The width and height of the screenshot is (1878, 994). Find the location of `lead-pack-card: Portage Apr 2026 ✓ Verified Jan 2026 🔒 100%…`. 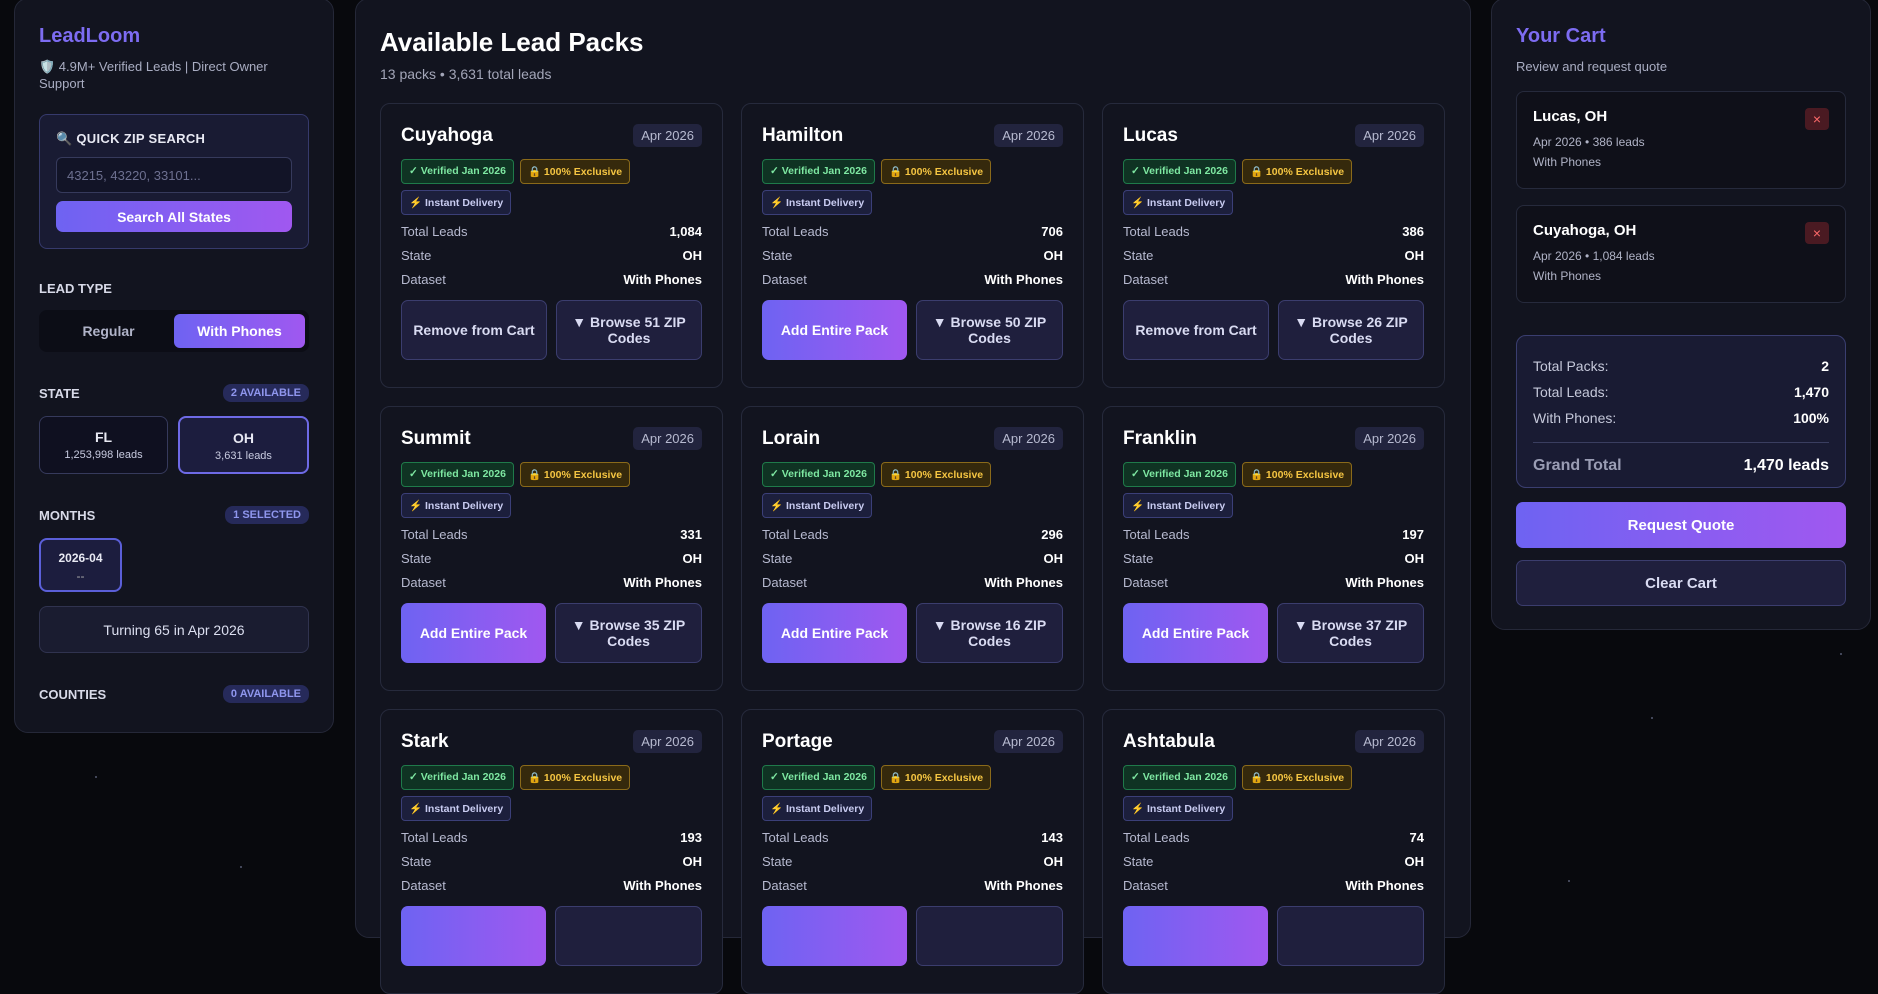

lead-pack-card: Portage Apr 2026 ✓ Verified Jan 2026 🔒 100%… is located at coordinates (912, 851).